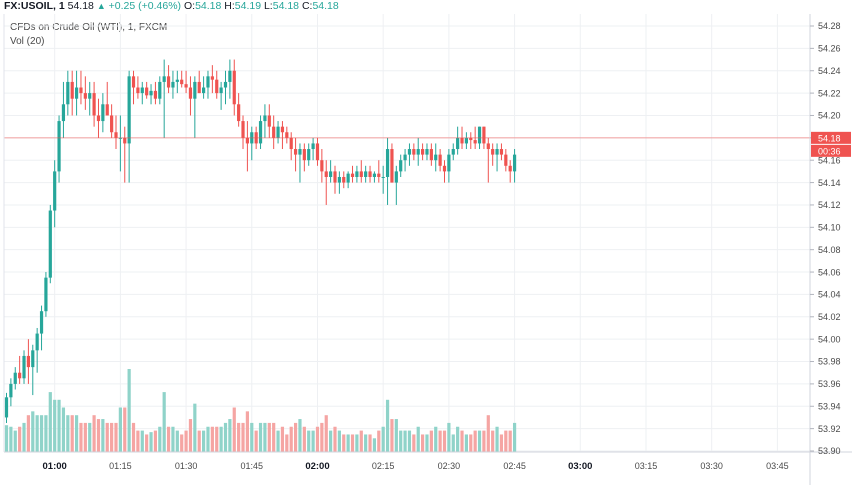 The height and width of the screenshot is (485, 852). Describe the element at coordinates (829, 160) in the screenshot. I see `price-tick-label: 54.16` at that location.